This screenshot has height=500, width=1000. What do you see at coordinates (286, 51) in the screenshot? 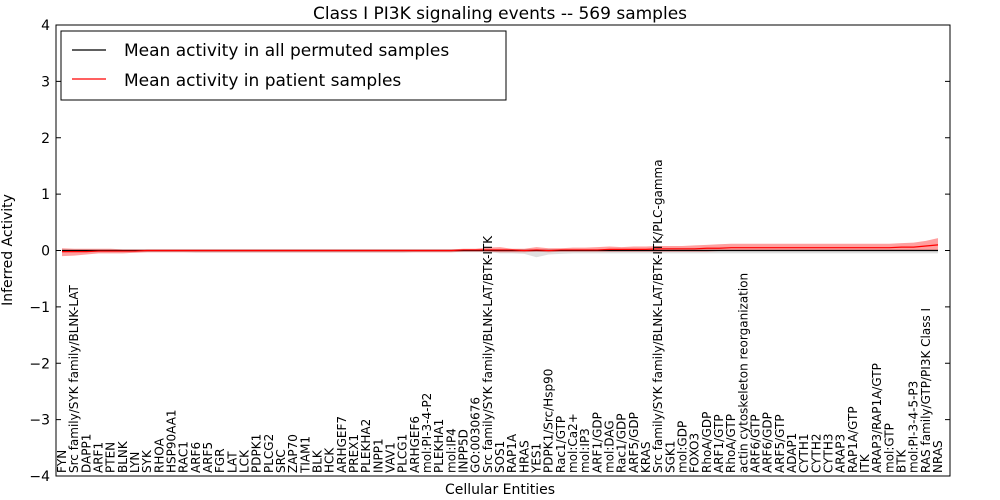
I see `legend-label-permuted: Mean activity in all permuted samples` at bounding box center [286, 51].